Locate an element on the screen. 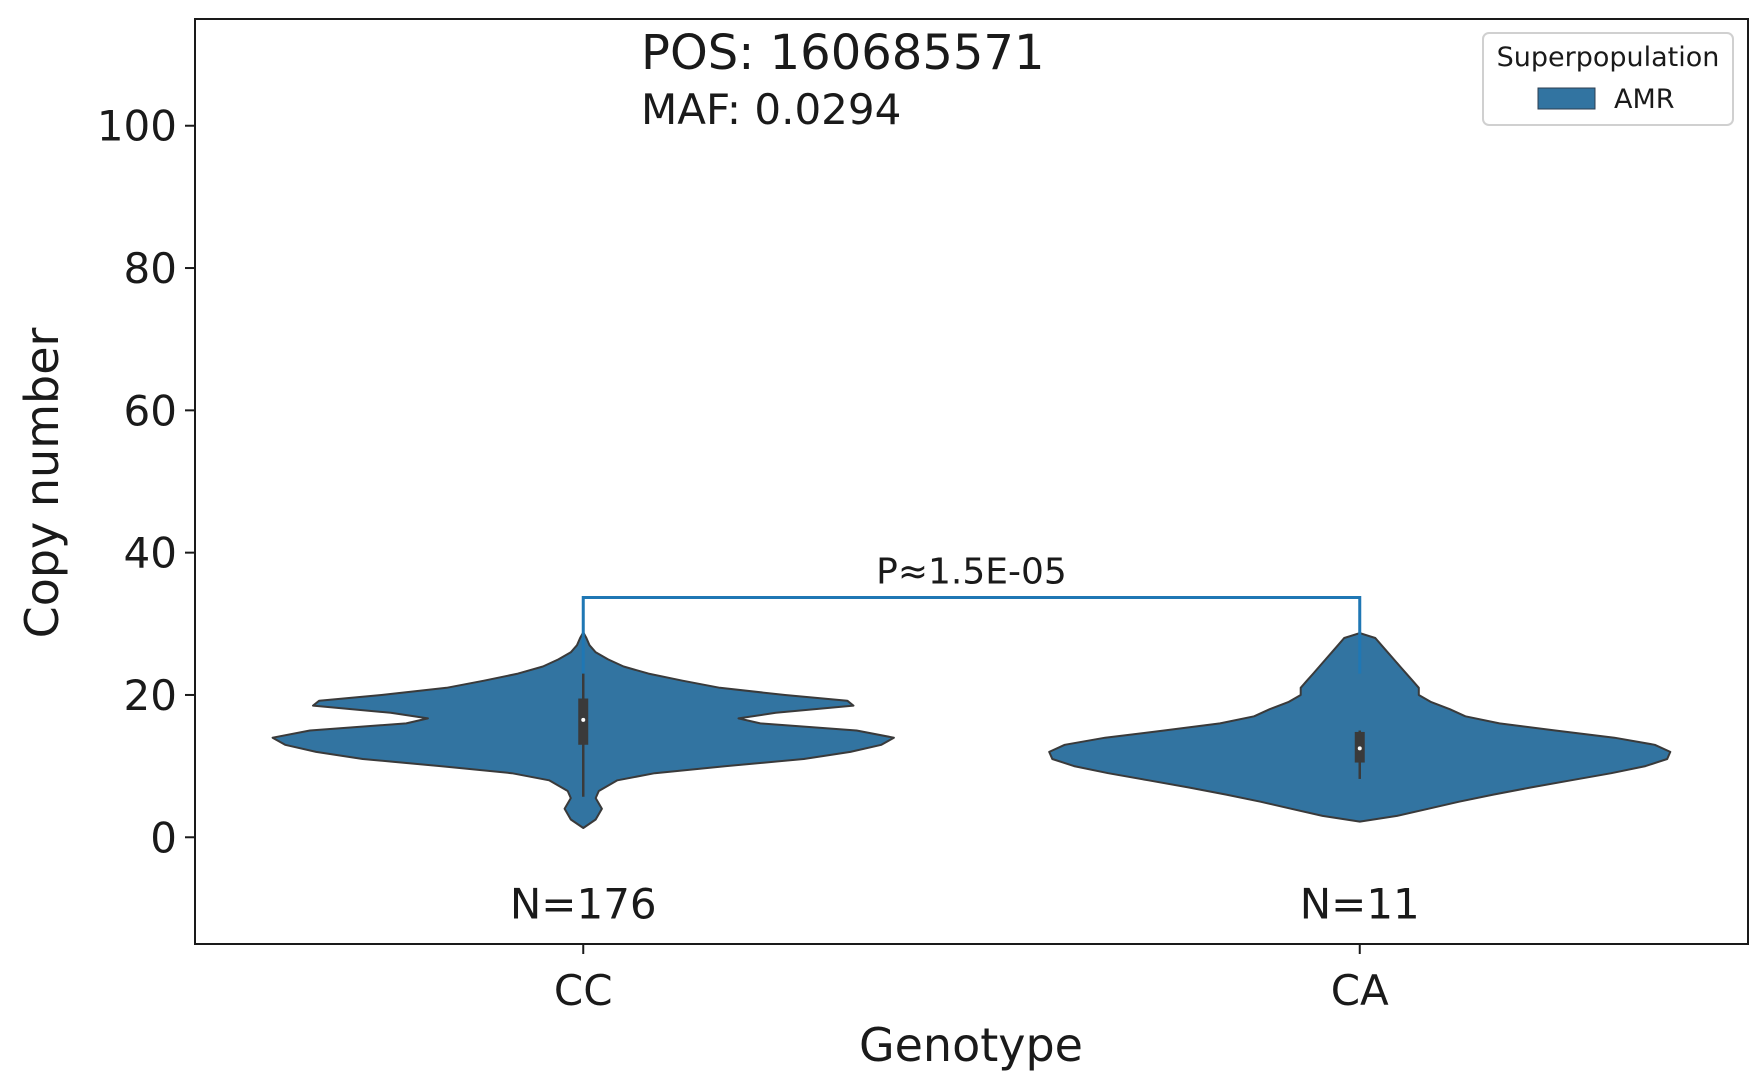 The width and height of the screenshot is (1763, 1090). legend-swatch-amr is located at coordinates (1566, 98).